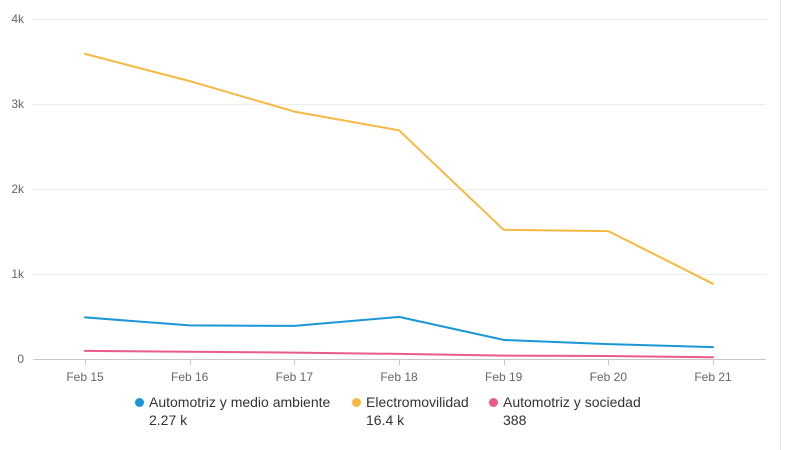 This screenshot has height=450, width=785. Describe the element at coordinates (609, 377) in the screenshot. I see `x-tick-label: Feb 20` at that location.